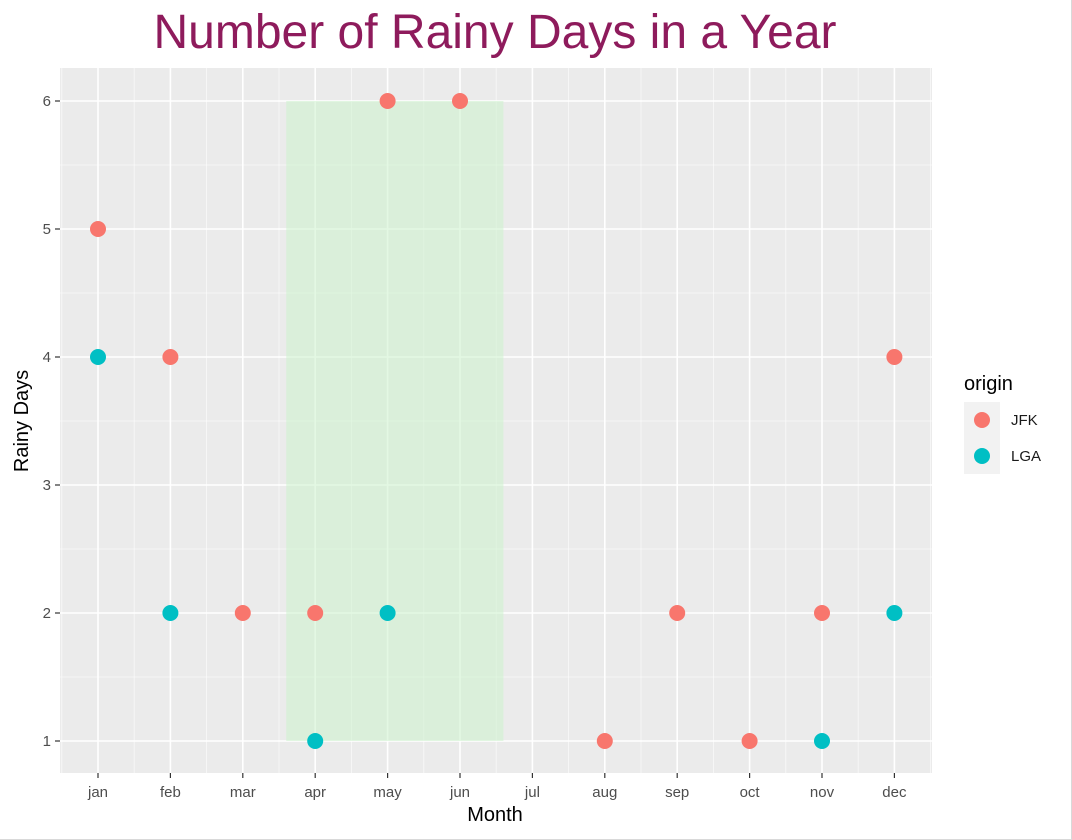  What do you see at coordinates (47, 101) in the screenshot?
I see `y-tick-label: 6` at bounding box center [47, 101].